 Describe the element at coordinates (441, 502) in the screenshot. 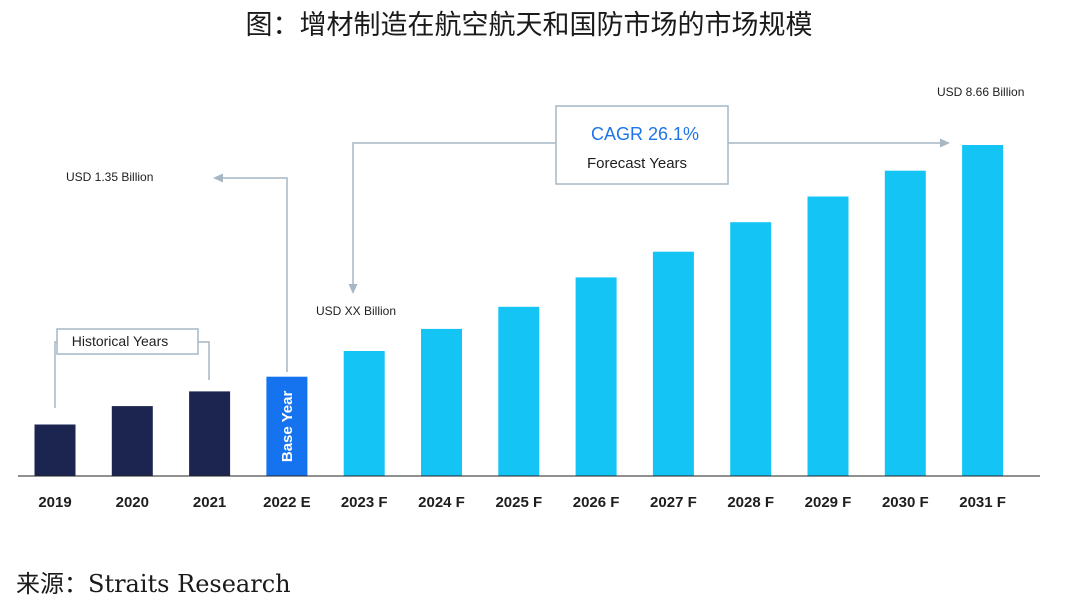

I see `x-tick-2024-f: 2024 F` at that location.